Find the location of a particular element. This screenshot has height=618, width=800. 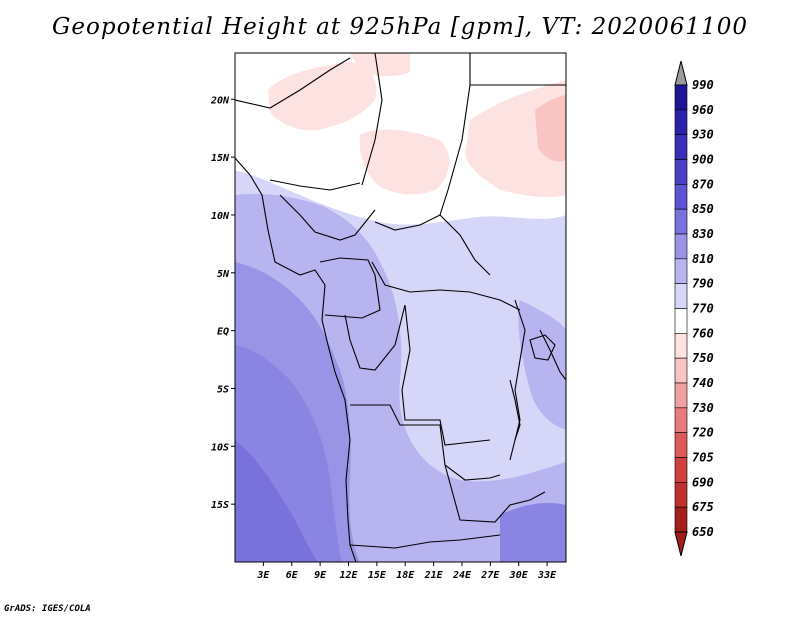

colorbar-label: 750 is located at coordinates (703, 358).